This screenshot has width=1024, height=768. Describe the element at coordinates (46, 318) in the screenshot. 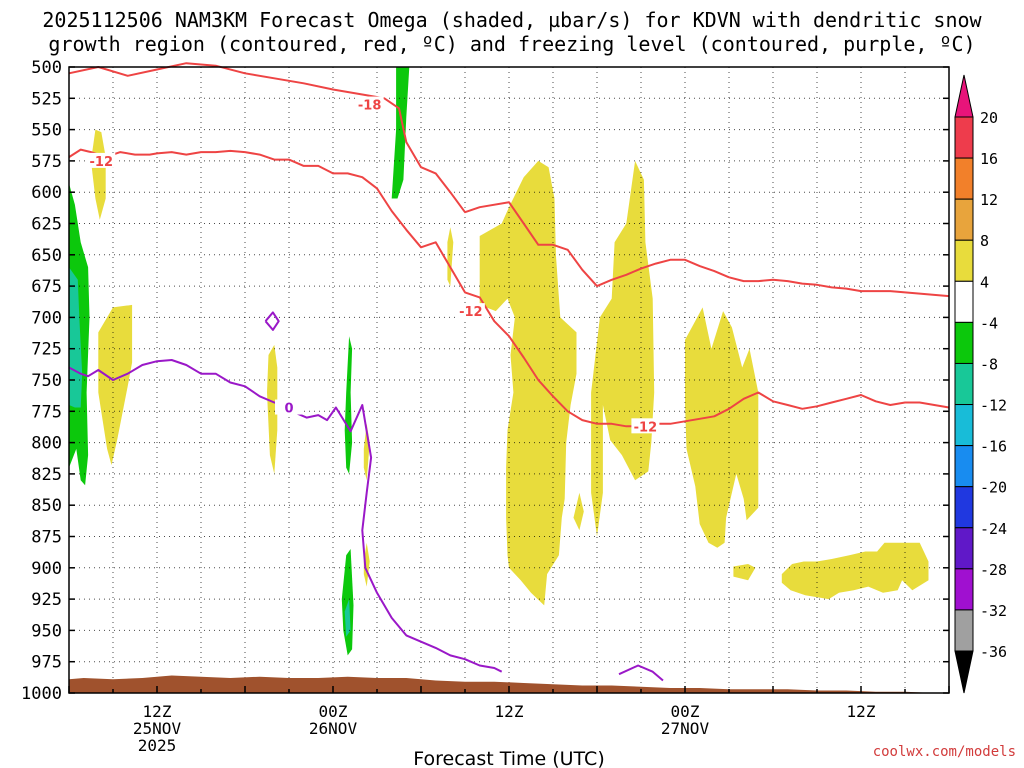

I see `y-tick-label-700: 700` at that location.